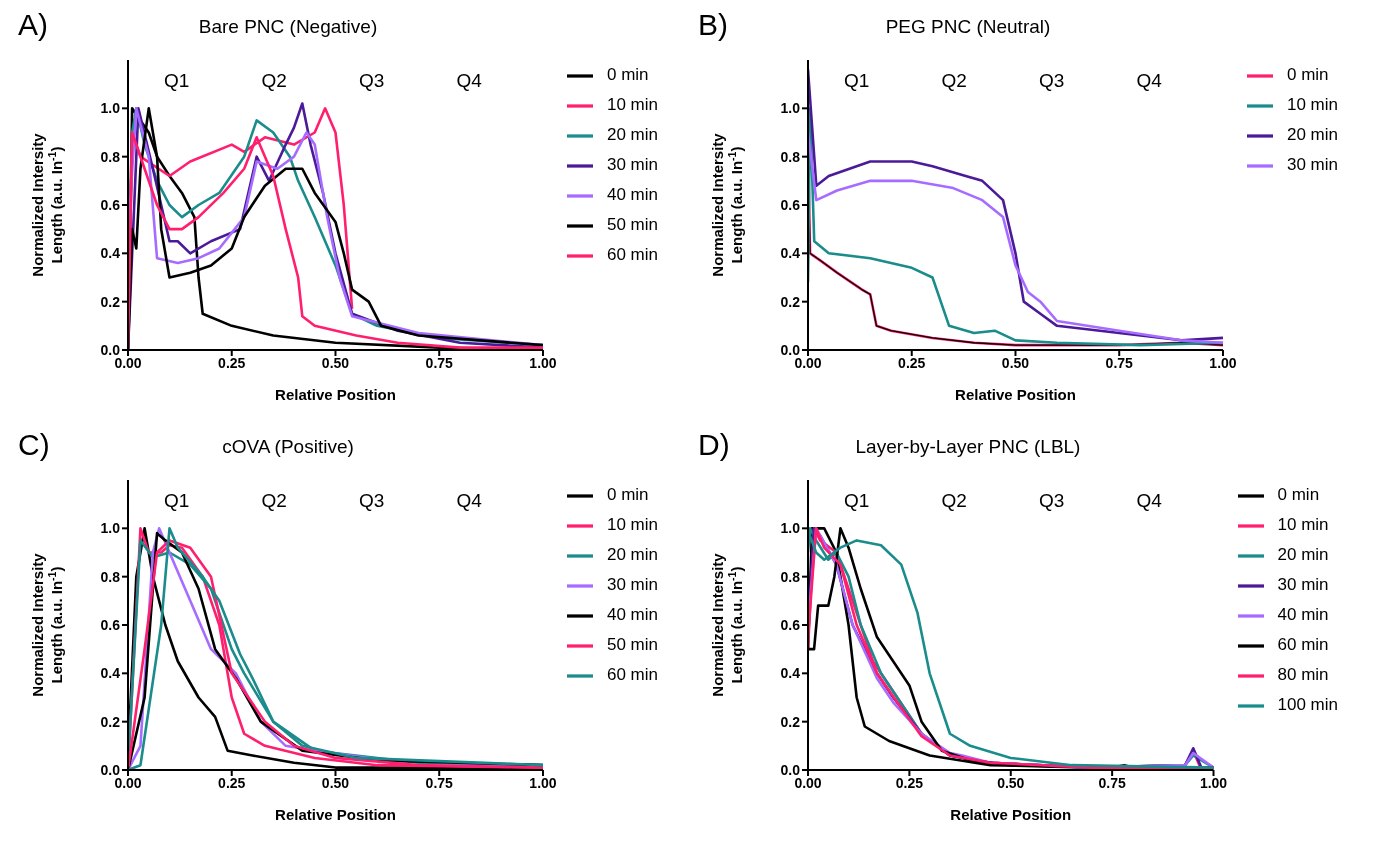 The width and height of the screenshot is (1383, 863). What do you see at coordinates (1303, 674) in the screenshot?
I see `legend-label: 80 min` at bounding box center [1303, 674].